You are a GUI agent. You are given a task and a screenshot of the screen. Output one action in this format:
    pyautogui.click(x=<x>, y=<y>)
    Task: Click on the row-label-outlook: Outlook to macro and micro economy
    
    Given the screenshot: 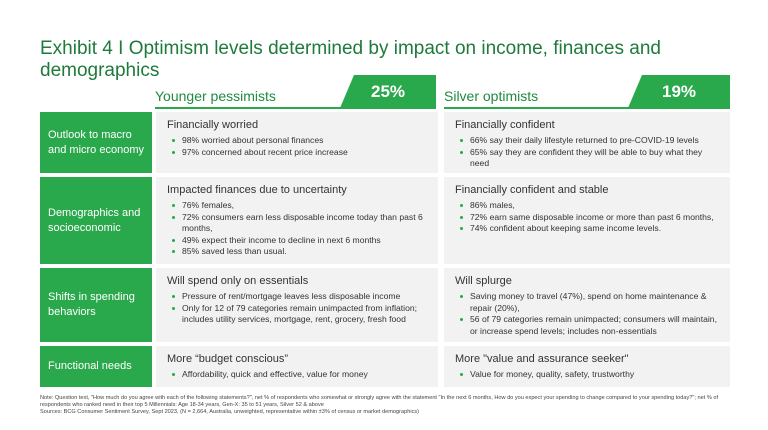 What is the action you would take?
    pyautogui.click(x=96, y=142)
    